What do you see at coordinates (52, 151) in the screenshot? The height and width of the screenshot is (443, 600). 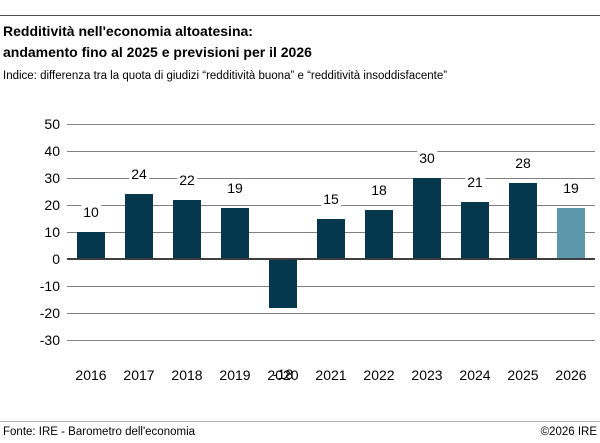 I see `y-axis-label-40: 40` at bounding box center [52, 151].